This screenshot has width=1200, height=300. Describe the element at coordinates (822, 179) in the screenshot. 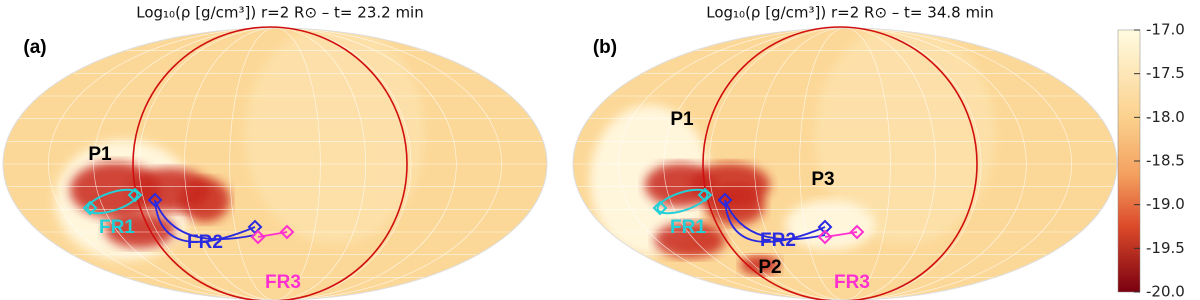

I see `annotation: P3` at that location.